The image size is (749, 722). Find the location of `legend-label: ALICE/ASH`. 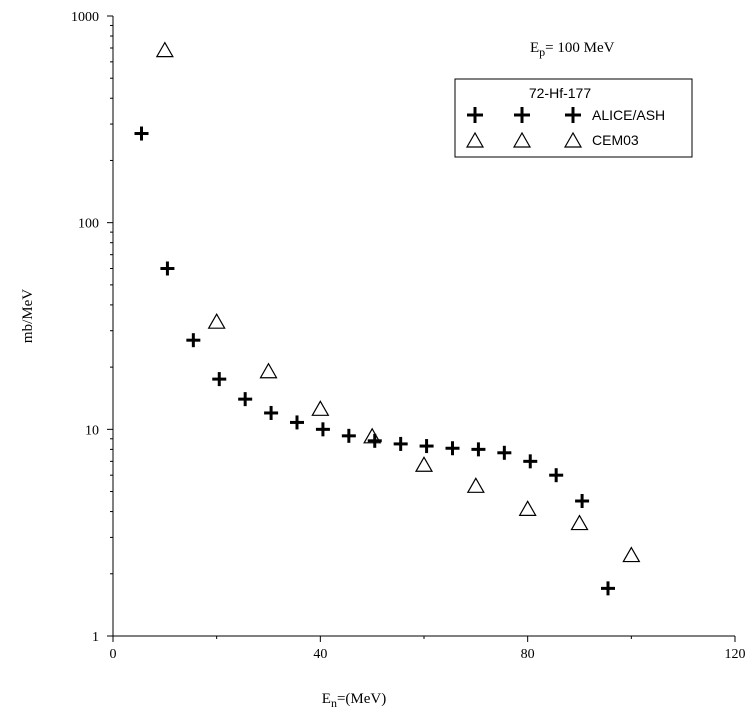

legend-label: ALICE/ASH is located at coordinates (628, 115).